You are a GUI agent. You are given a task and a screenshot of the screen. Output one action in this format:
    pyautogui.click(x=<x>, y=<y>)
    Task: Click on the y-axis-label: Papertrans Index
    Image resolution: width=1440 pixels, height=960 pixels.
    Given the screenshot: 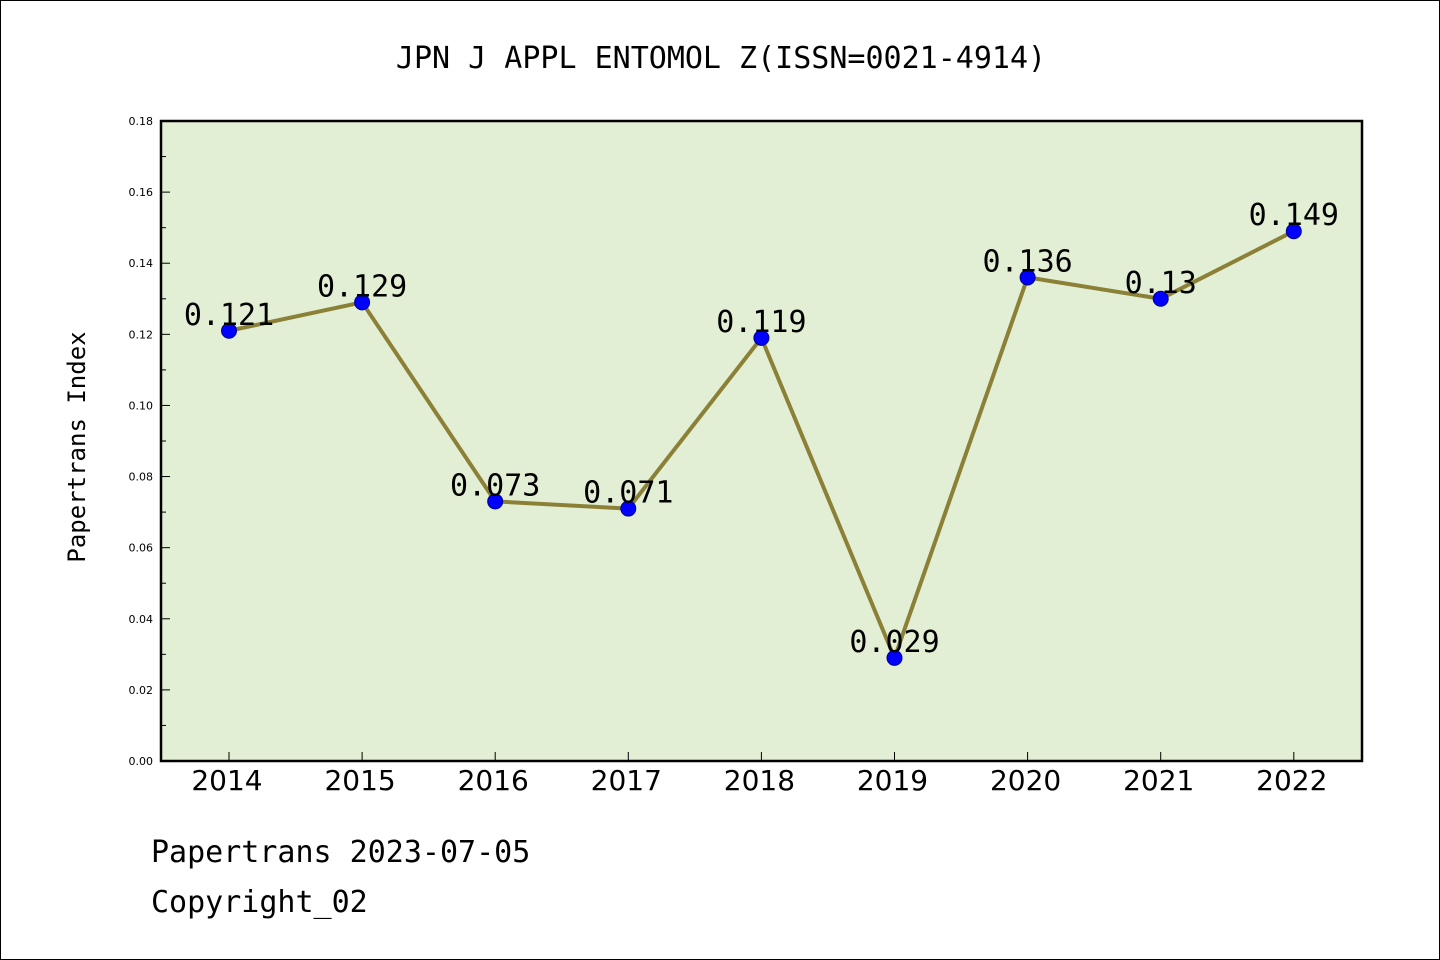 What is the action you would take?
    pyautogui.click(x=77, y=446)
    